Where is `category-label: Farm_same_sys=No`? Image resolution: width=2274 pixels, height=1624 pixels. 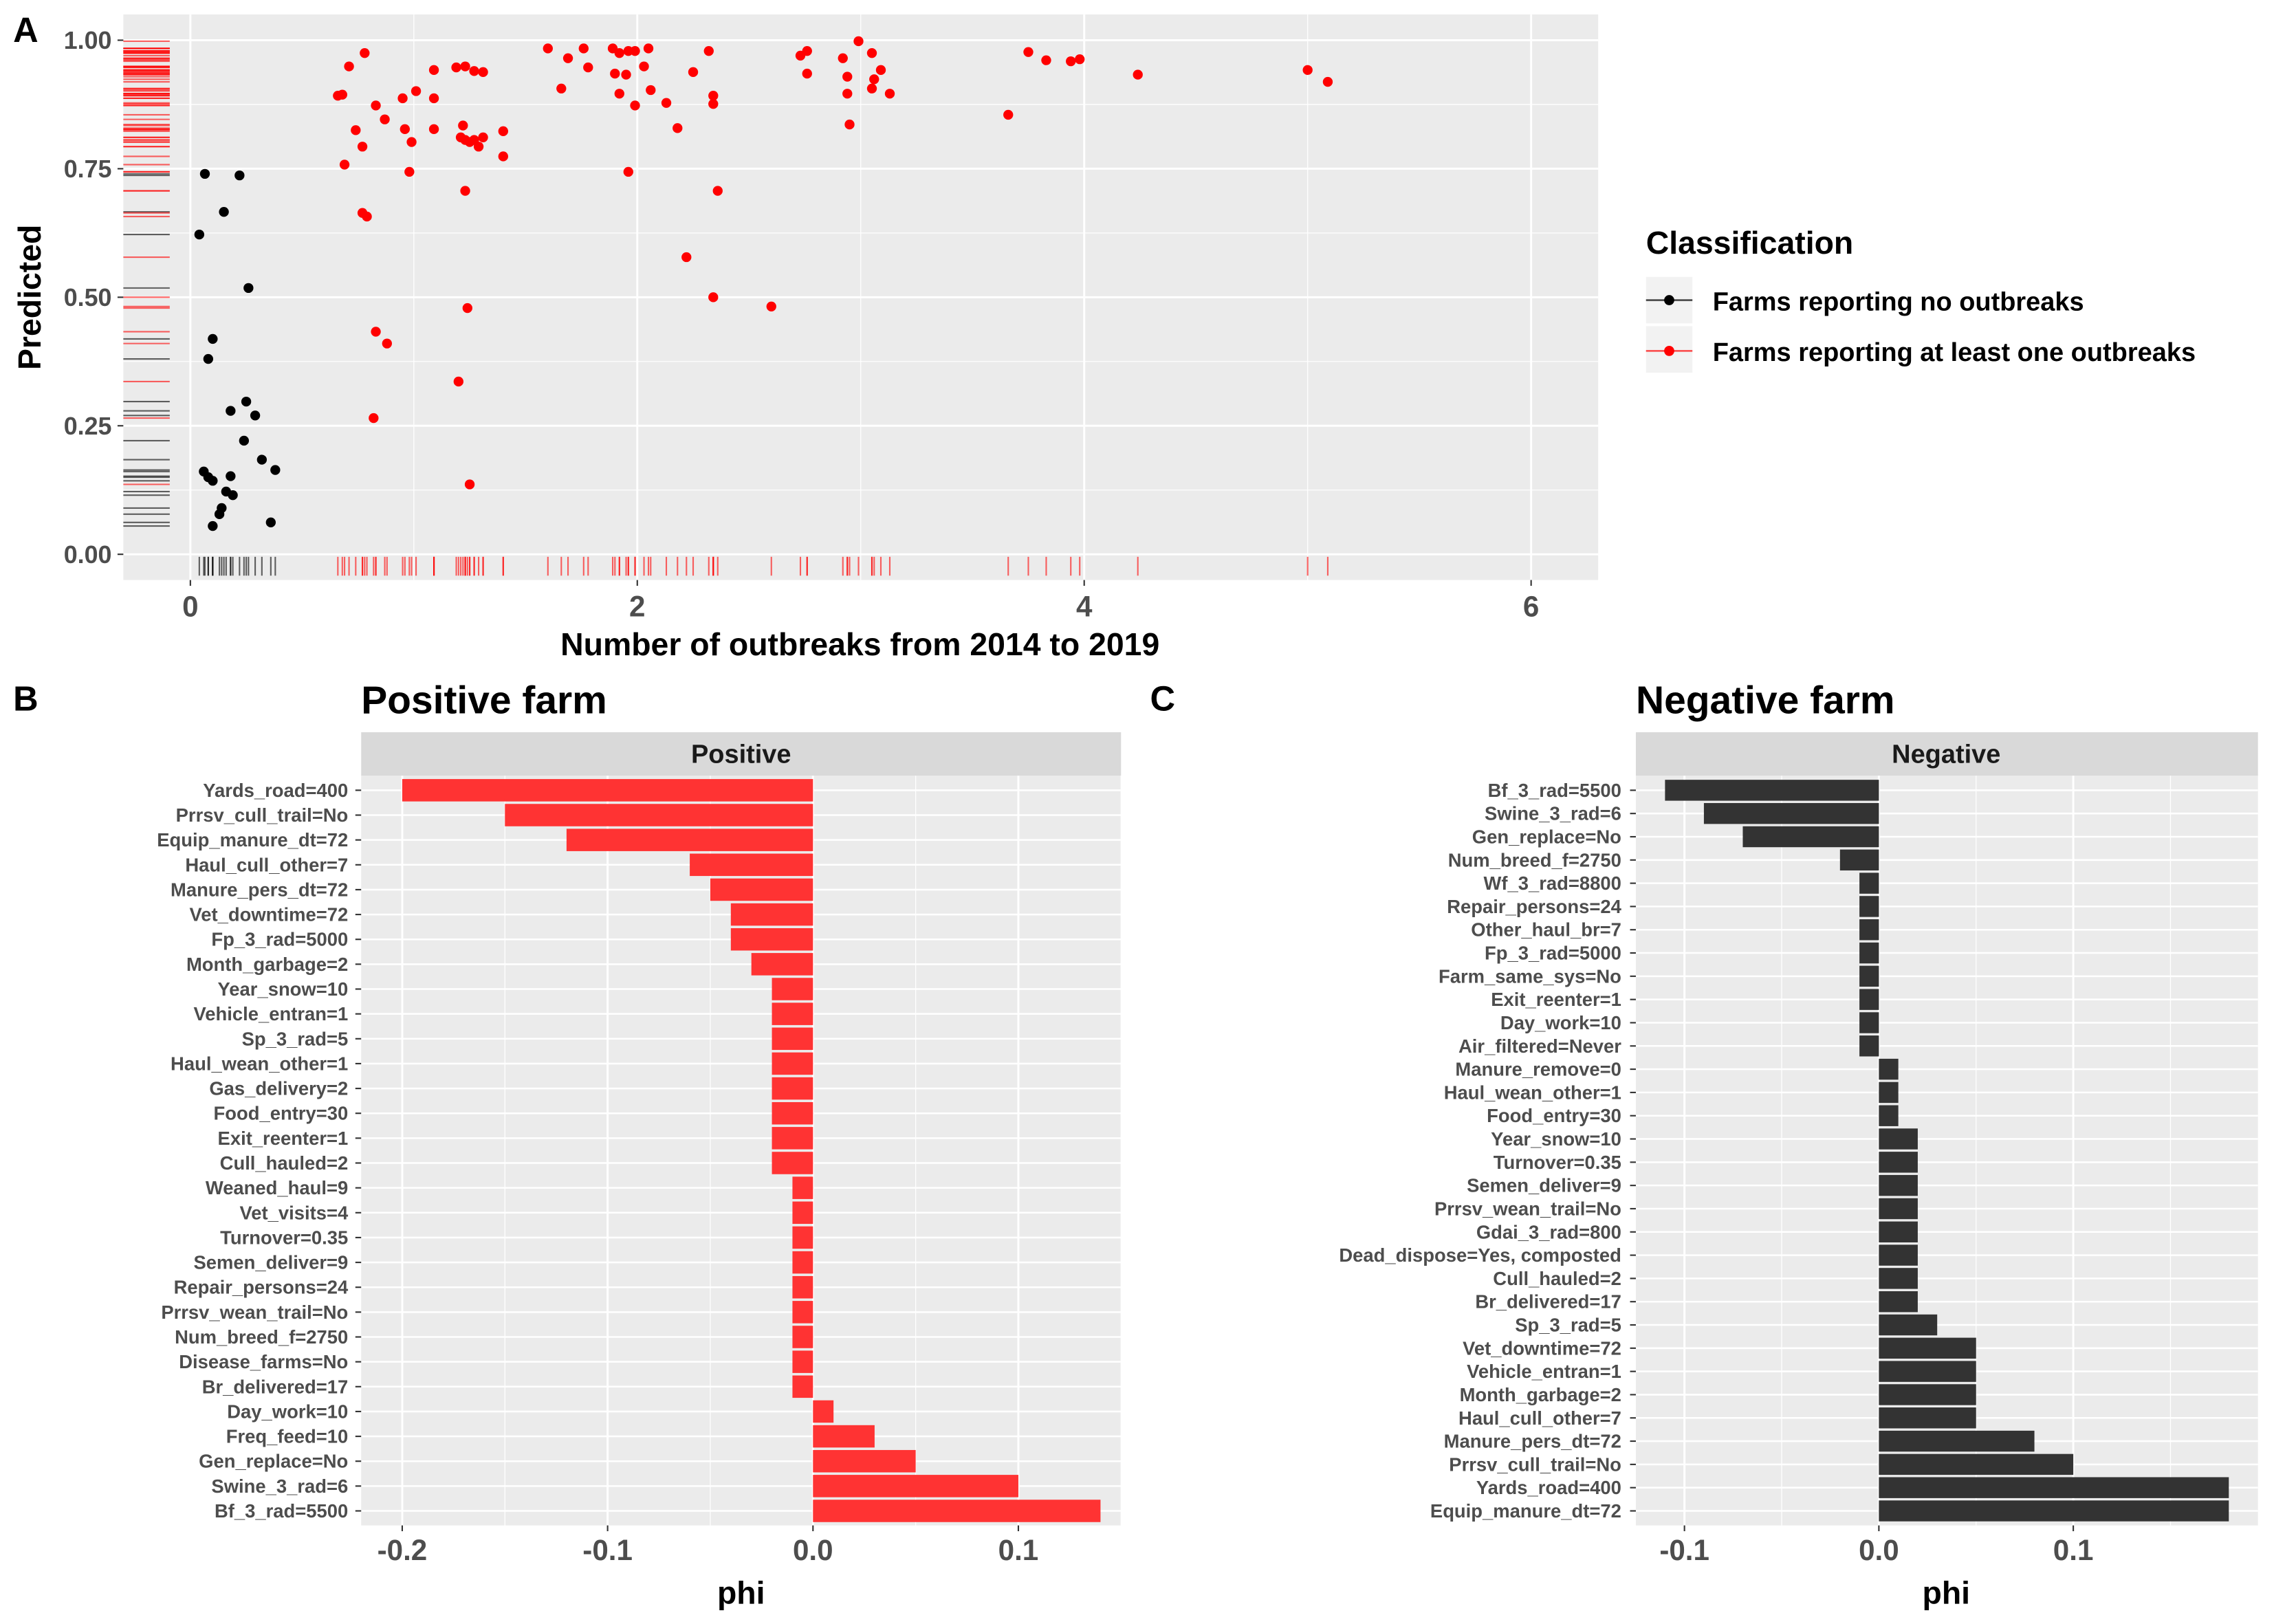
category-label: Farm_same_sys=No is located at coordinates (1530, 976).